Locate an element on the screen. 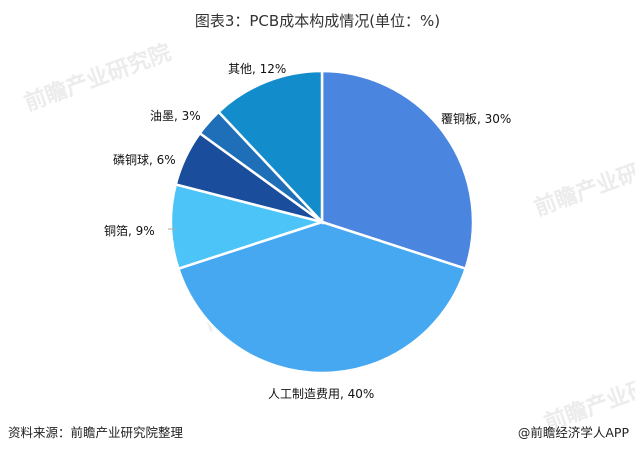 This screenshot has height=450, width=635. chart-title: 图表3：PCB成本构成情况(单位：%) is located at coordinates (317, 21).